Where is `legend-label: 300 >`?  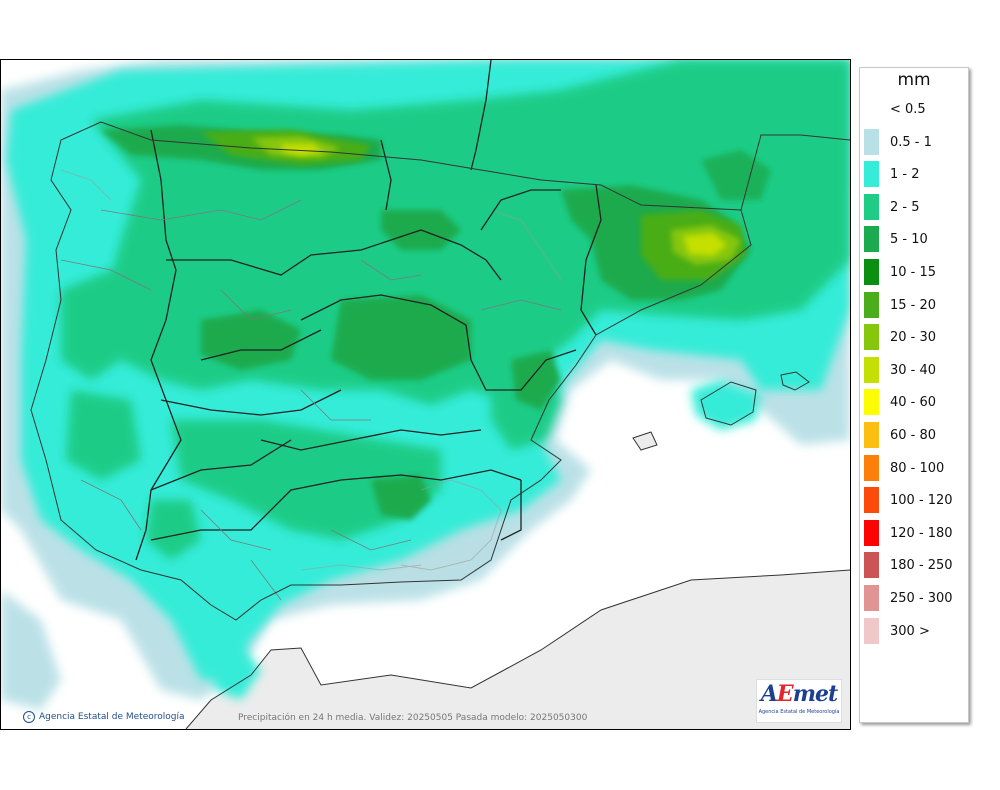
legend-label: 300 > is located at coordinates (910, 631).